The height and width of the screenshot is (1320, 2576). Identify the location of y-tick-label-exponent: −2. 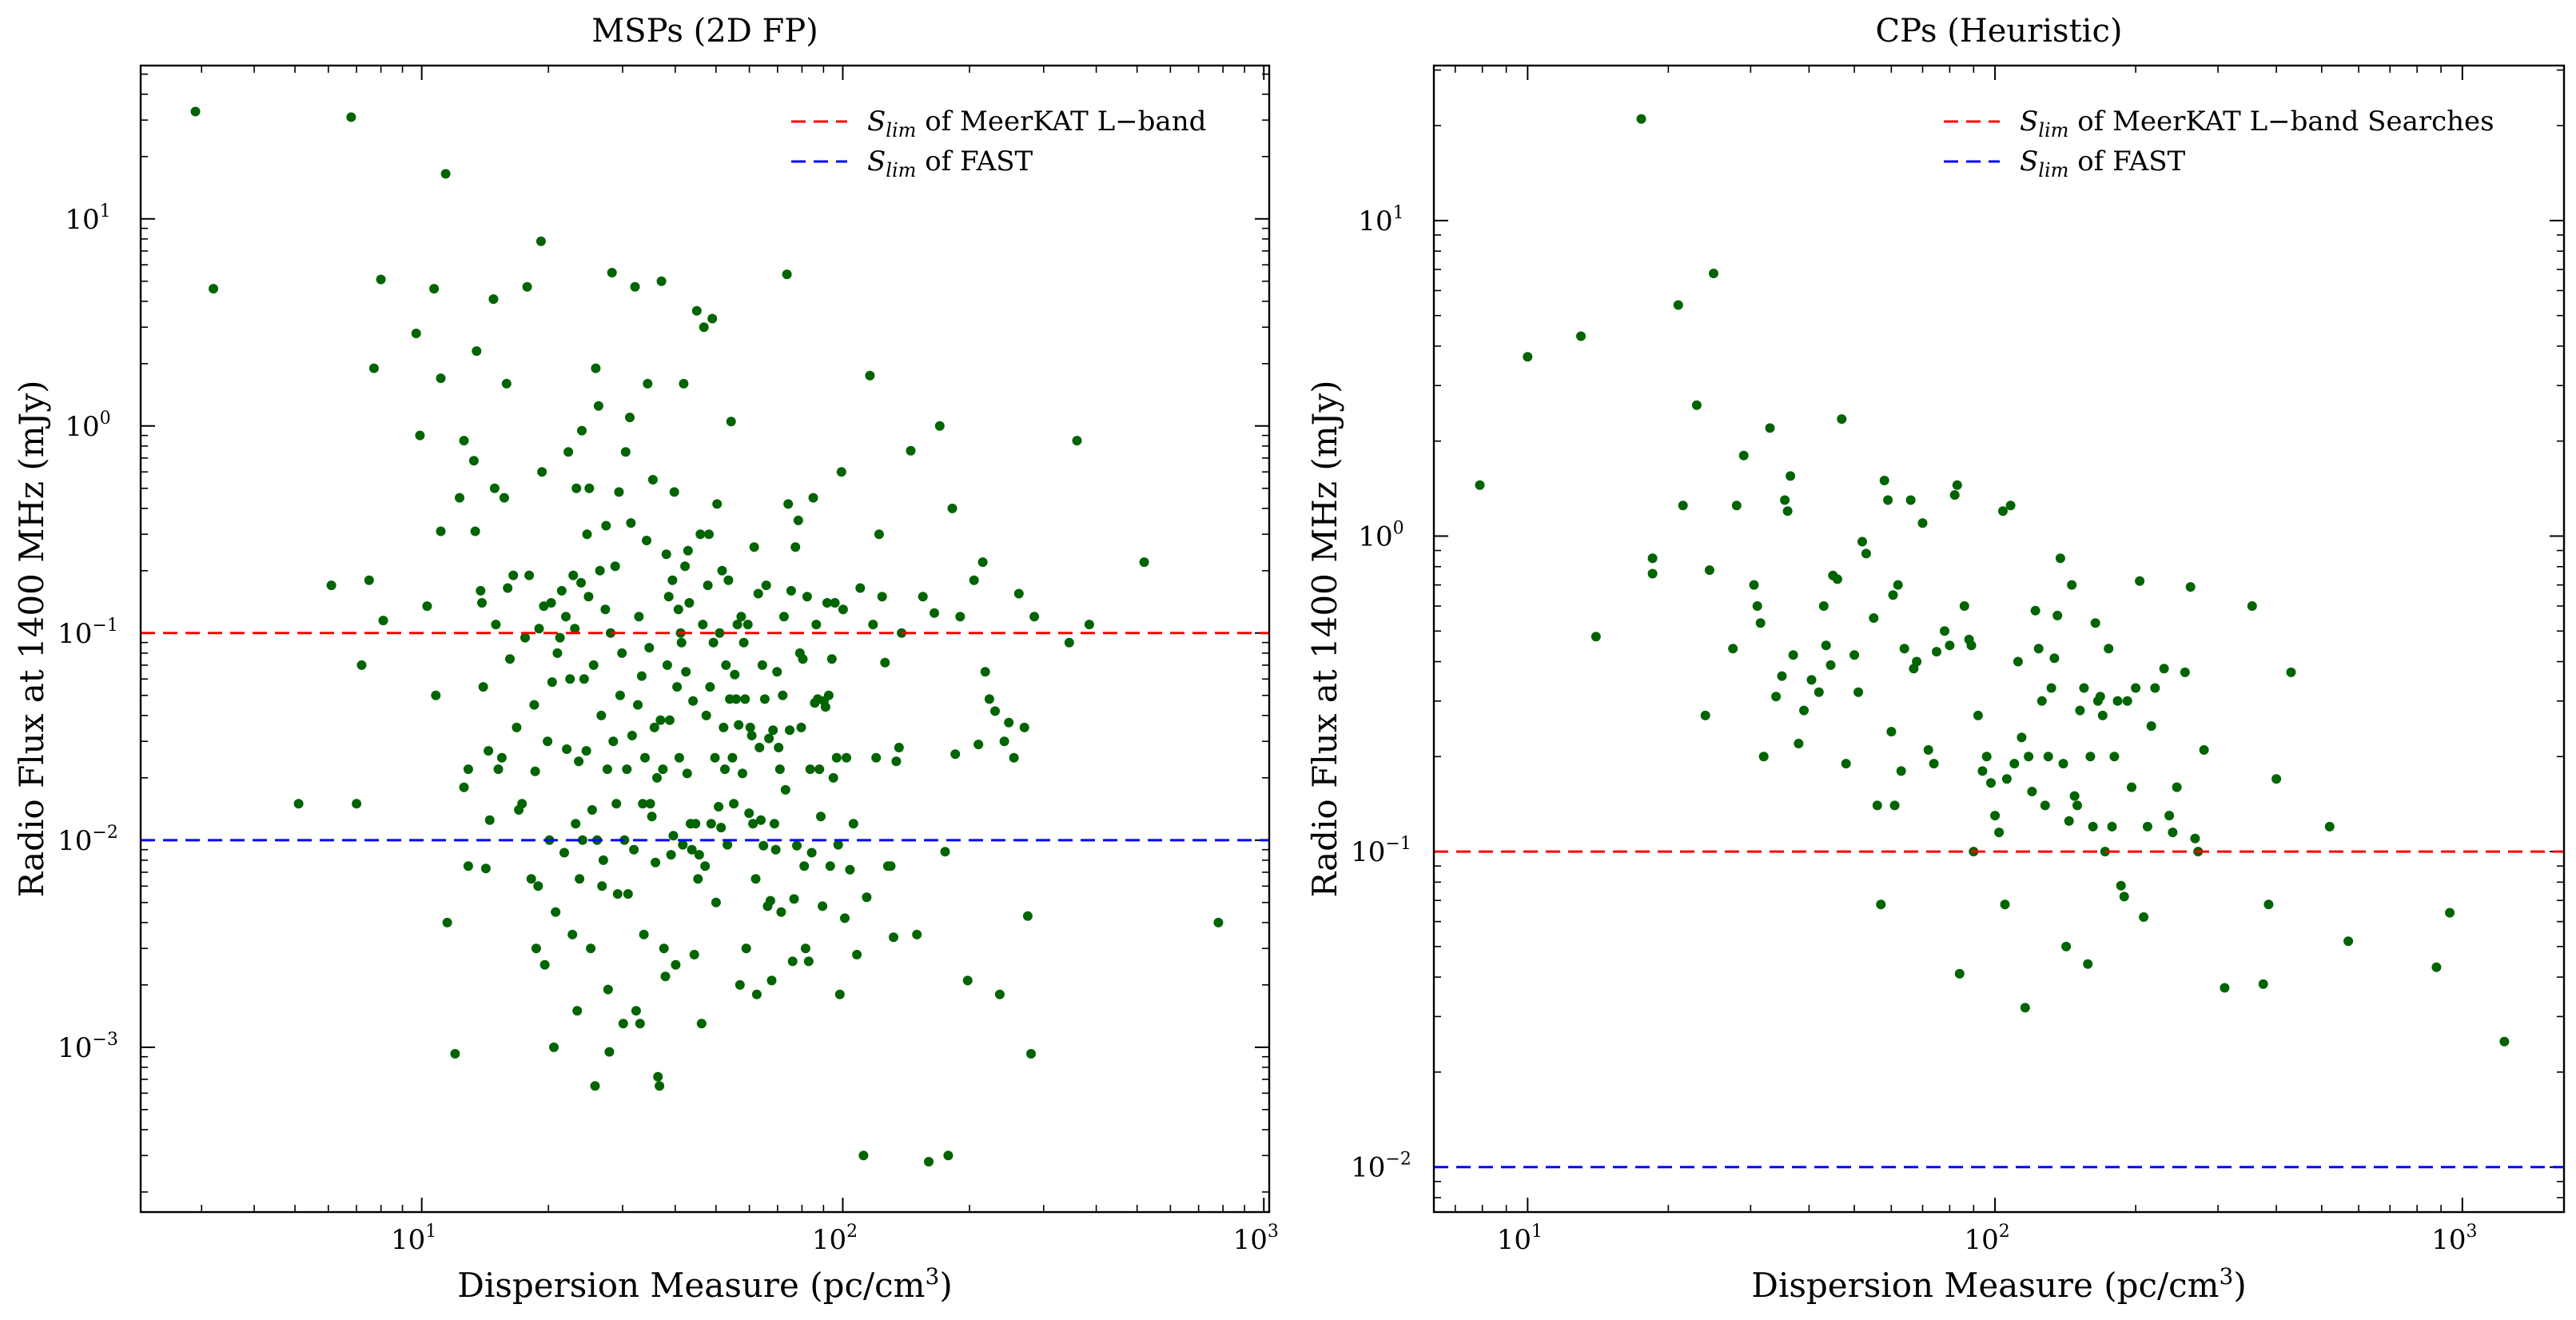
(1398, 1160).